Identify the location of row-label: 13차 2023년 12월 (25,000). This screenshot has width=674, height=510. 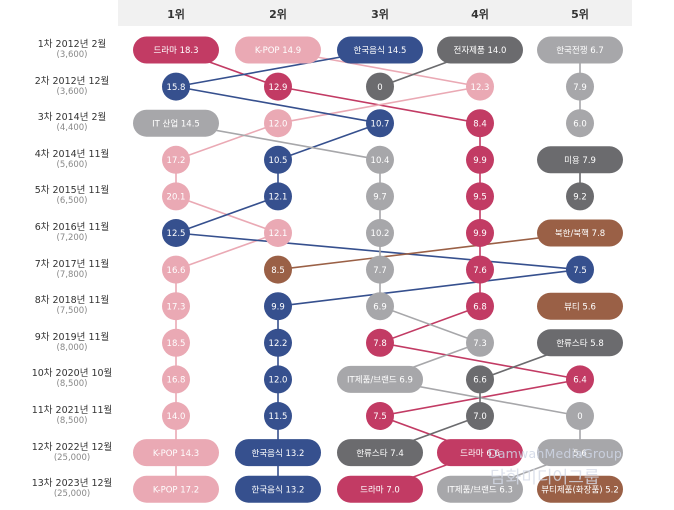
(72, 489).